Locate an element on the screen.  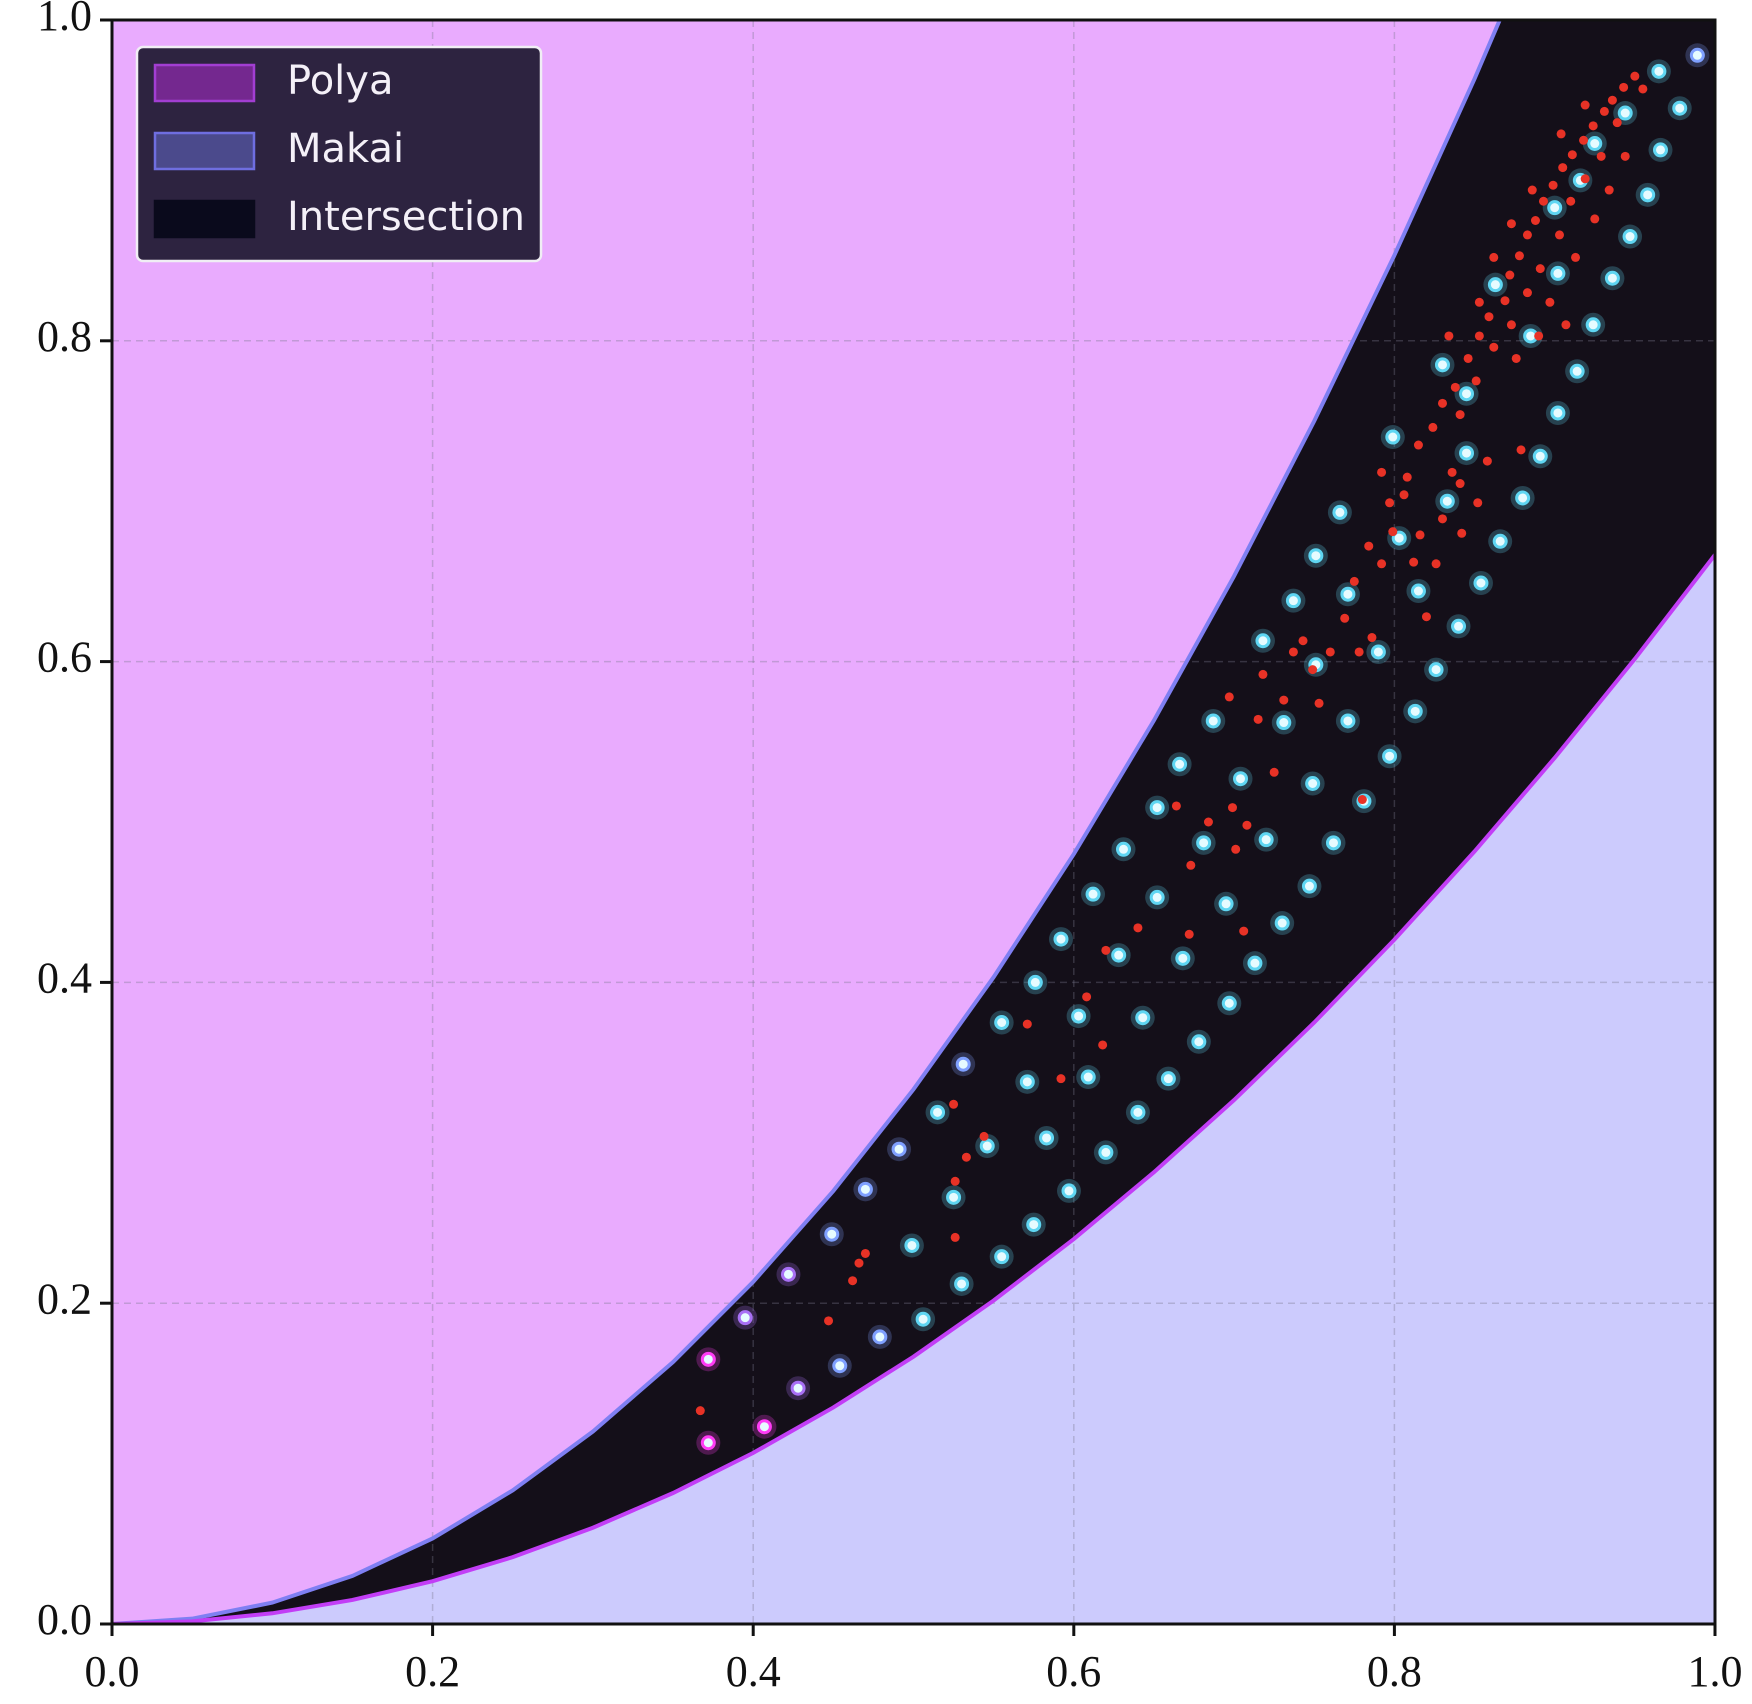
y-tick-label: 0.6 is located at coordinates (64, 657).